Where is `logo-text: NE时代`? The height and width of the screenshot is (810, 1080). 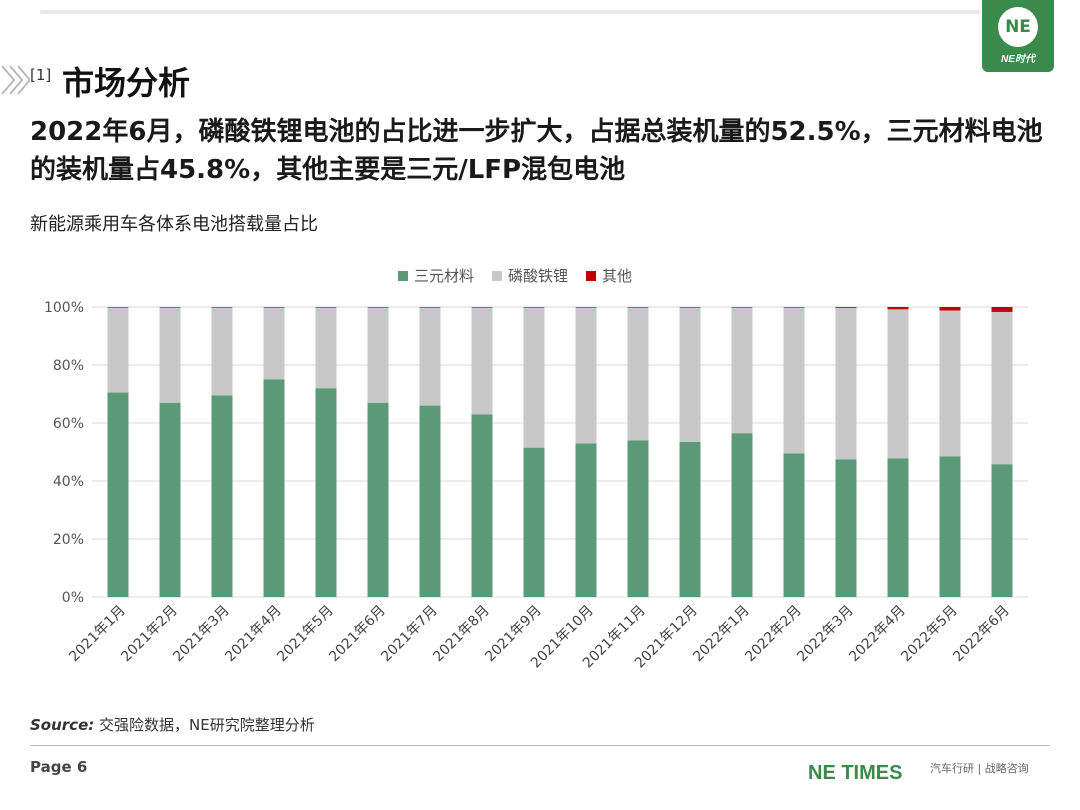
logo-text: NE时代 is located at coordinates (1018, 59).